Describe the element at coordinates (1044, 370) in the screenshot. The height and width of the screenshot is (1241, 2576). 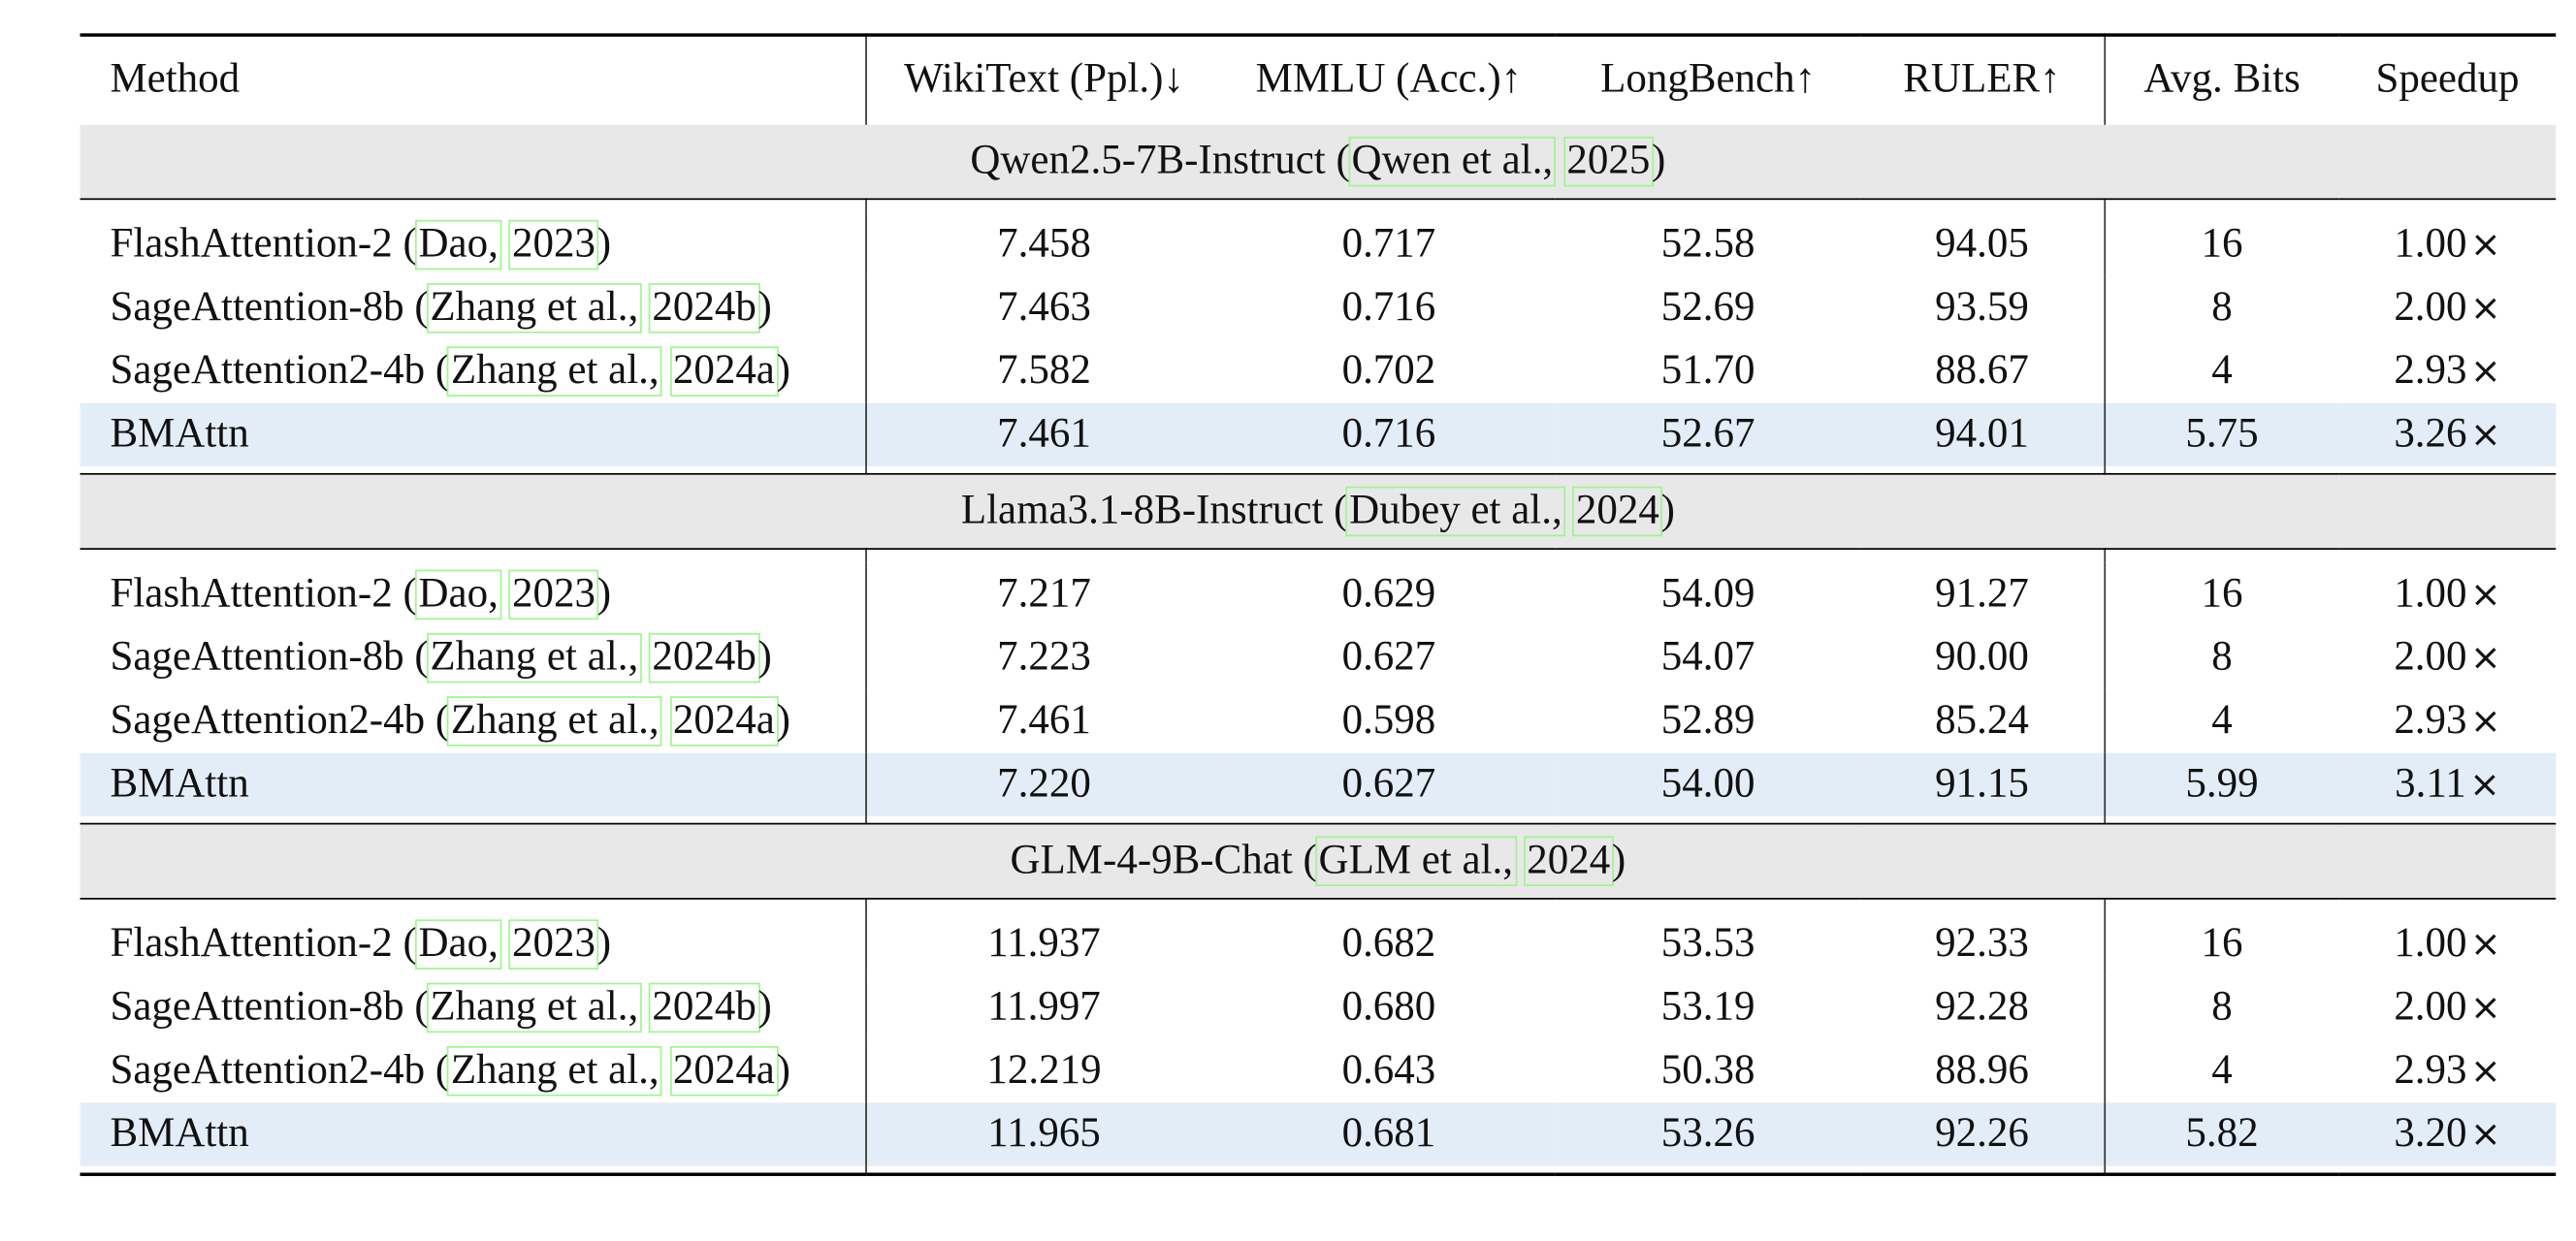
I see `wikitext-cell: 7.582` at that location.